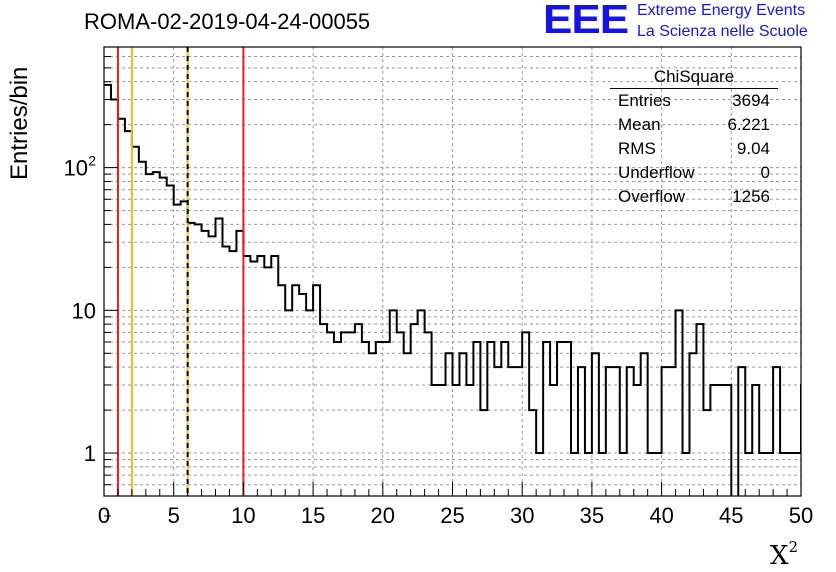 This screenshot has height=572, width=836. What do you see at coordinates (731, 515) in the screenshot?
I see `x-tick-label: 45` at bounding box center [731, 515].